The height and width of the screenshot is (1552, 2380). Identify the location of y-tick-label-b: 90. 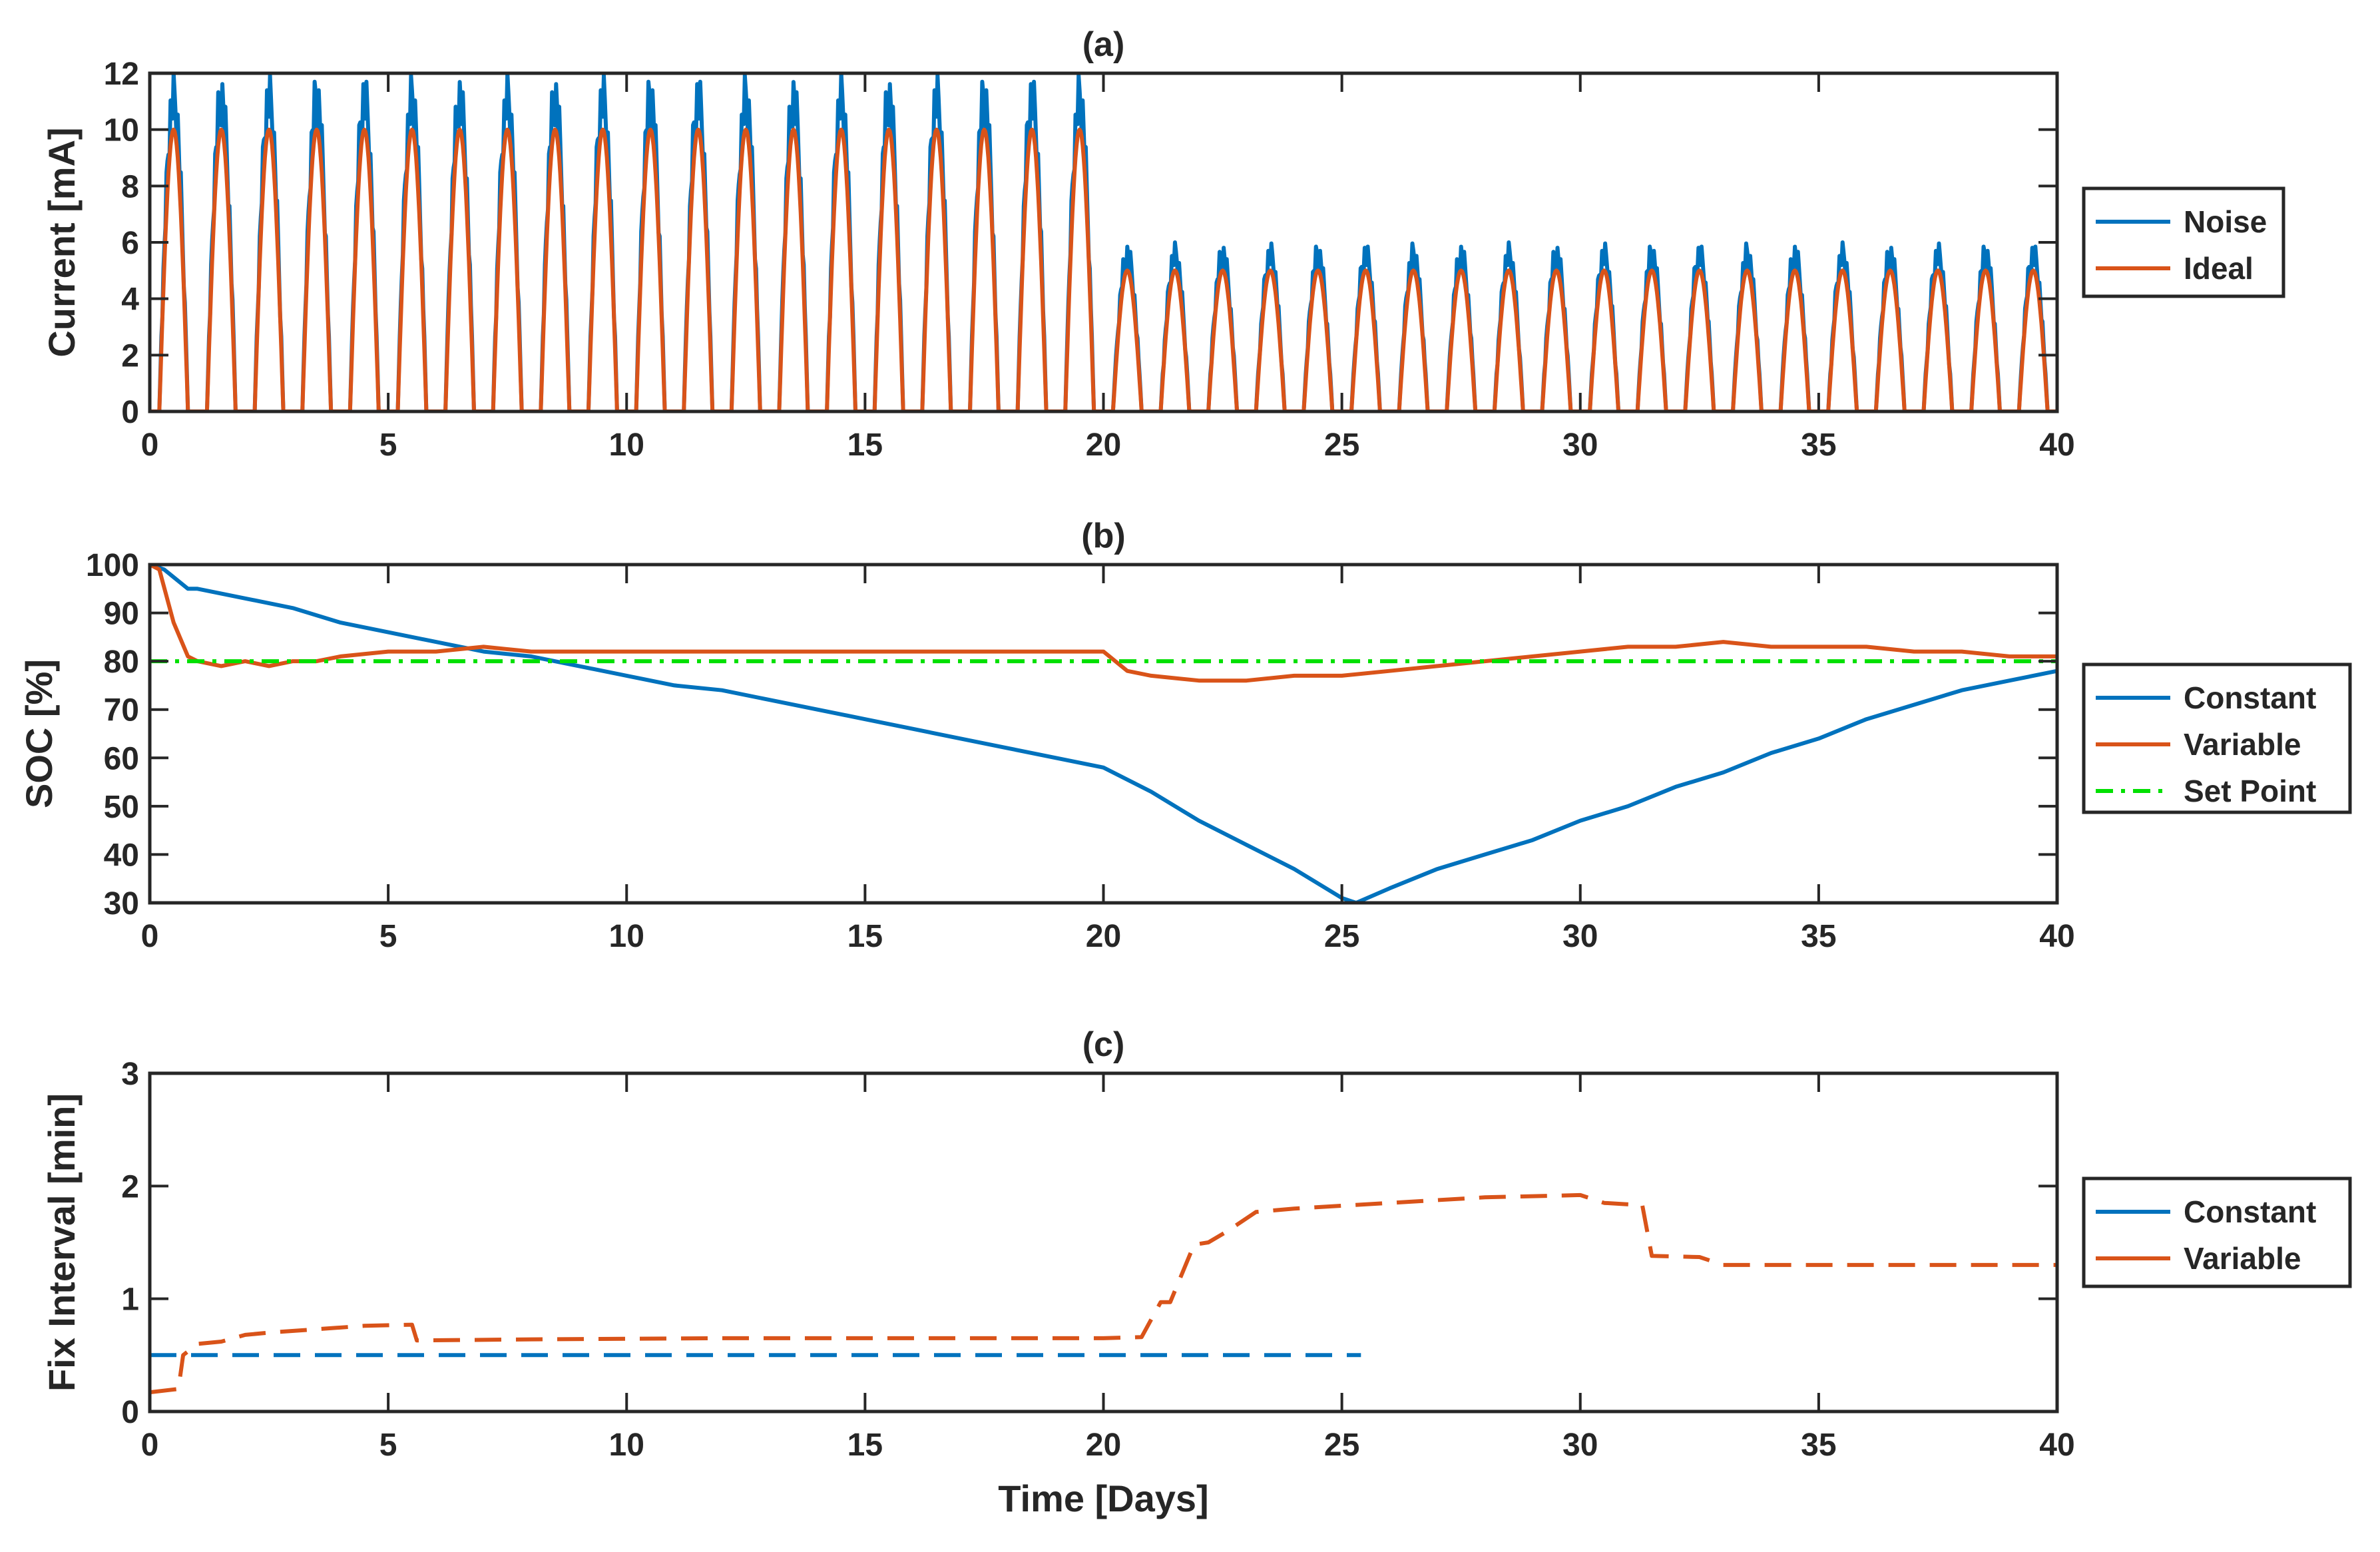
(121, 614).